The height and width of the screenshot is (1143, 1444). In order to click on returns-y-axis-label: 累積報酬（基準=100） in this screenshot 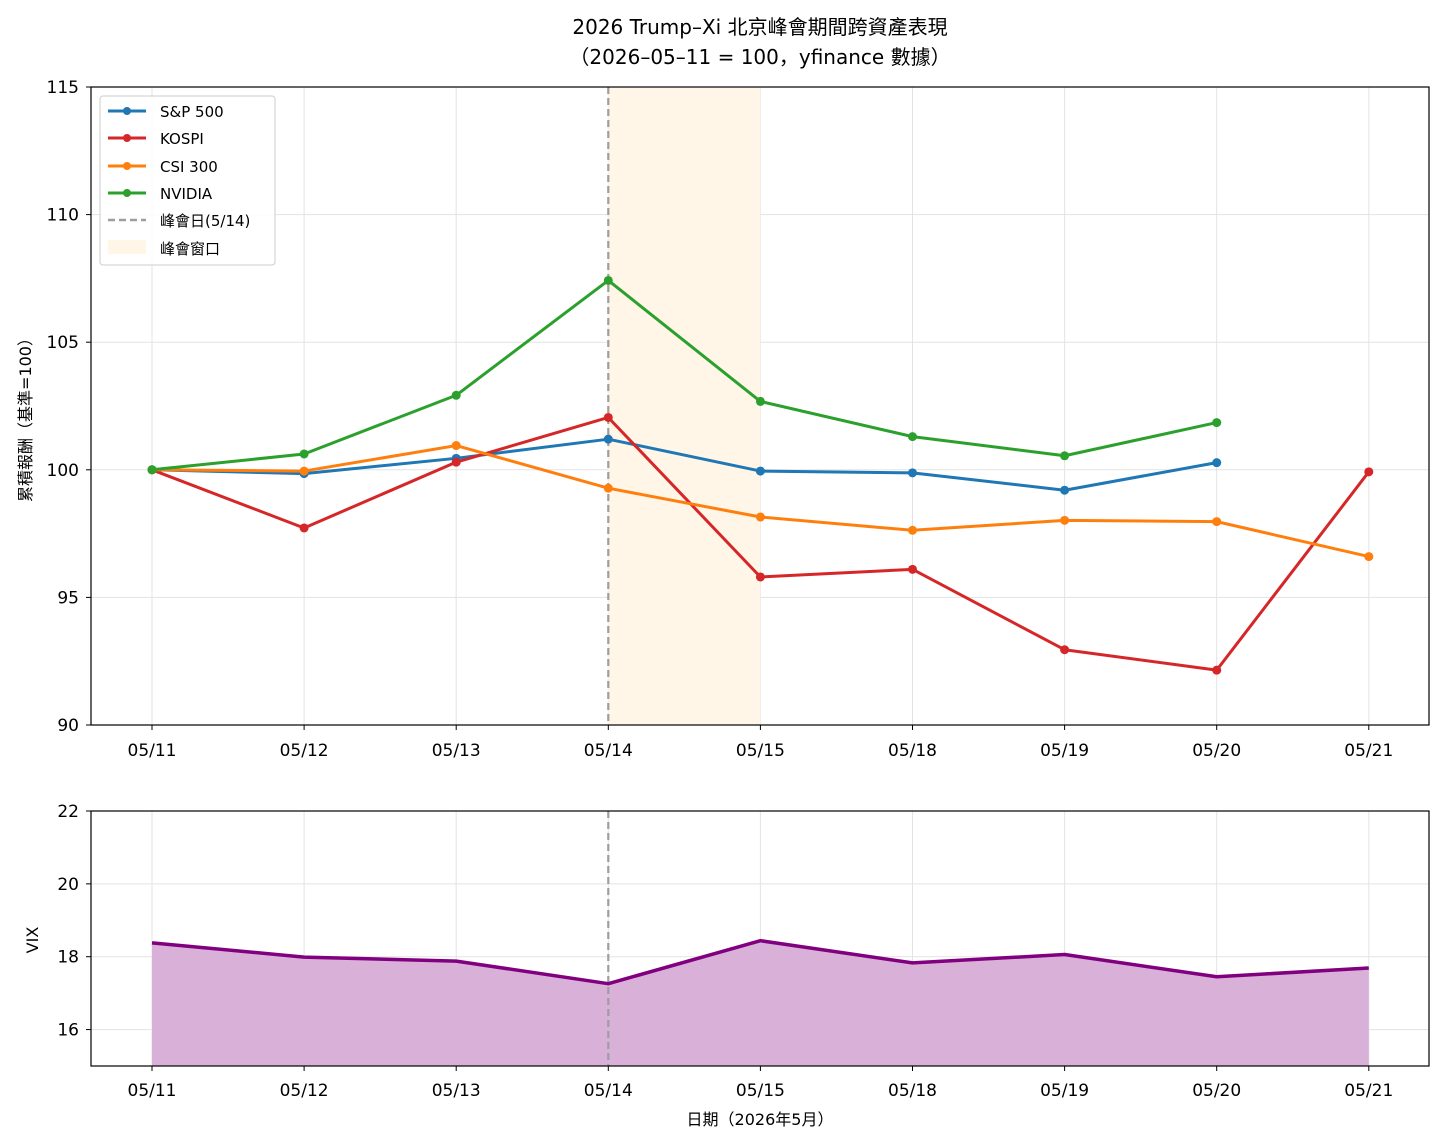, I will do `click(25, 416)`.